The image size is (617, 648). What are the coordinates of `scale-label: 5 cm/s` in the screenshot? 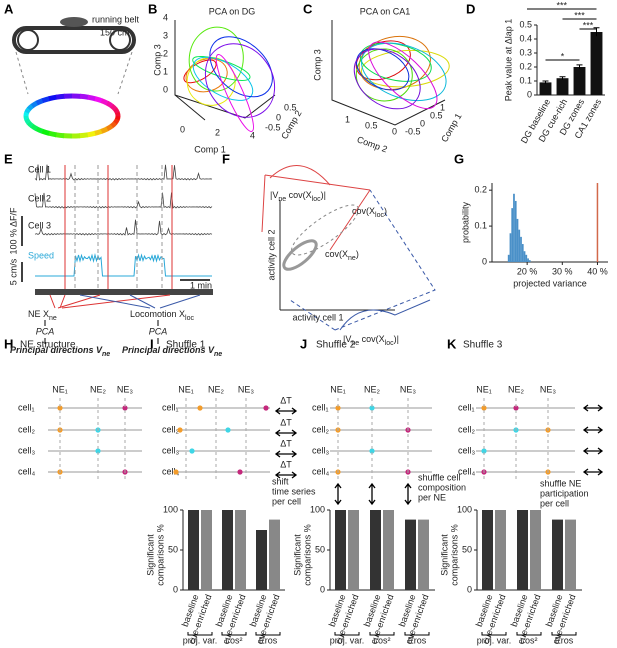 It's located at (13, 271).